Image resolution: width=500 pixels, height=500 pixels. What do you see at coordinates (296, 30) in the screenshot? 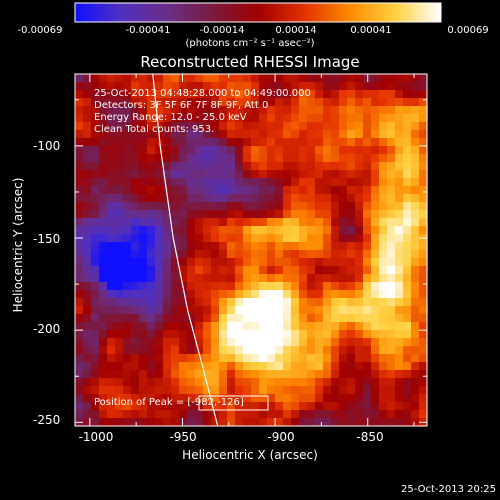
I see `colorbar-tick: 0.00014` at bounding box center [296, 30].